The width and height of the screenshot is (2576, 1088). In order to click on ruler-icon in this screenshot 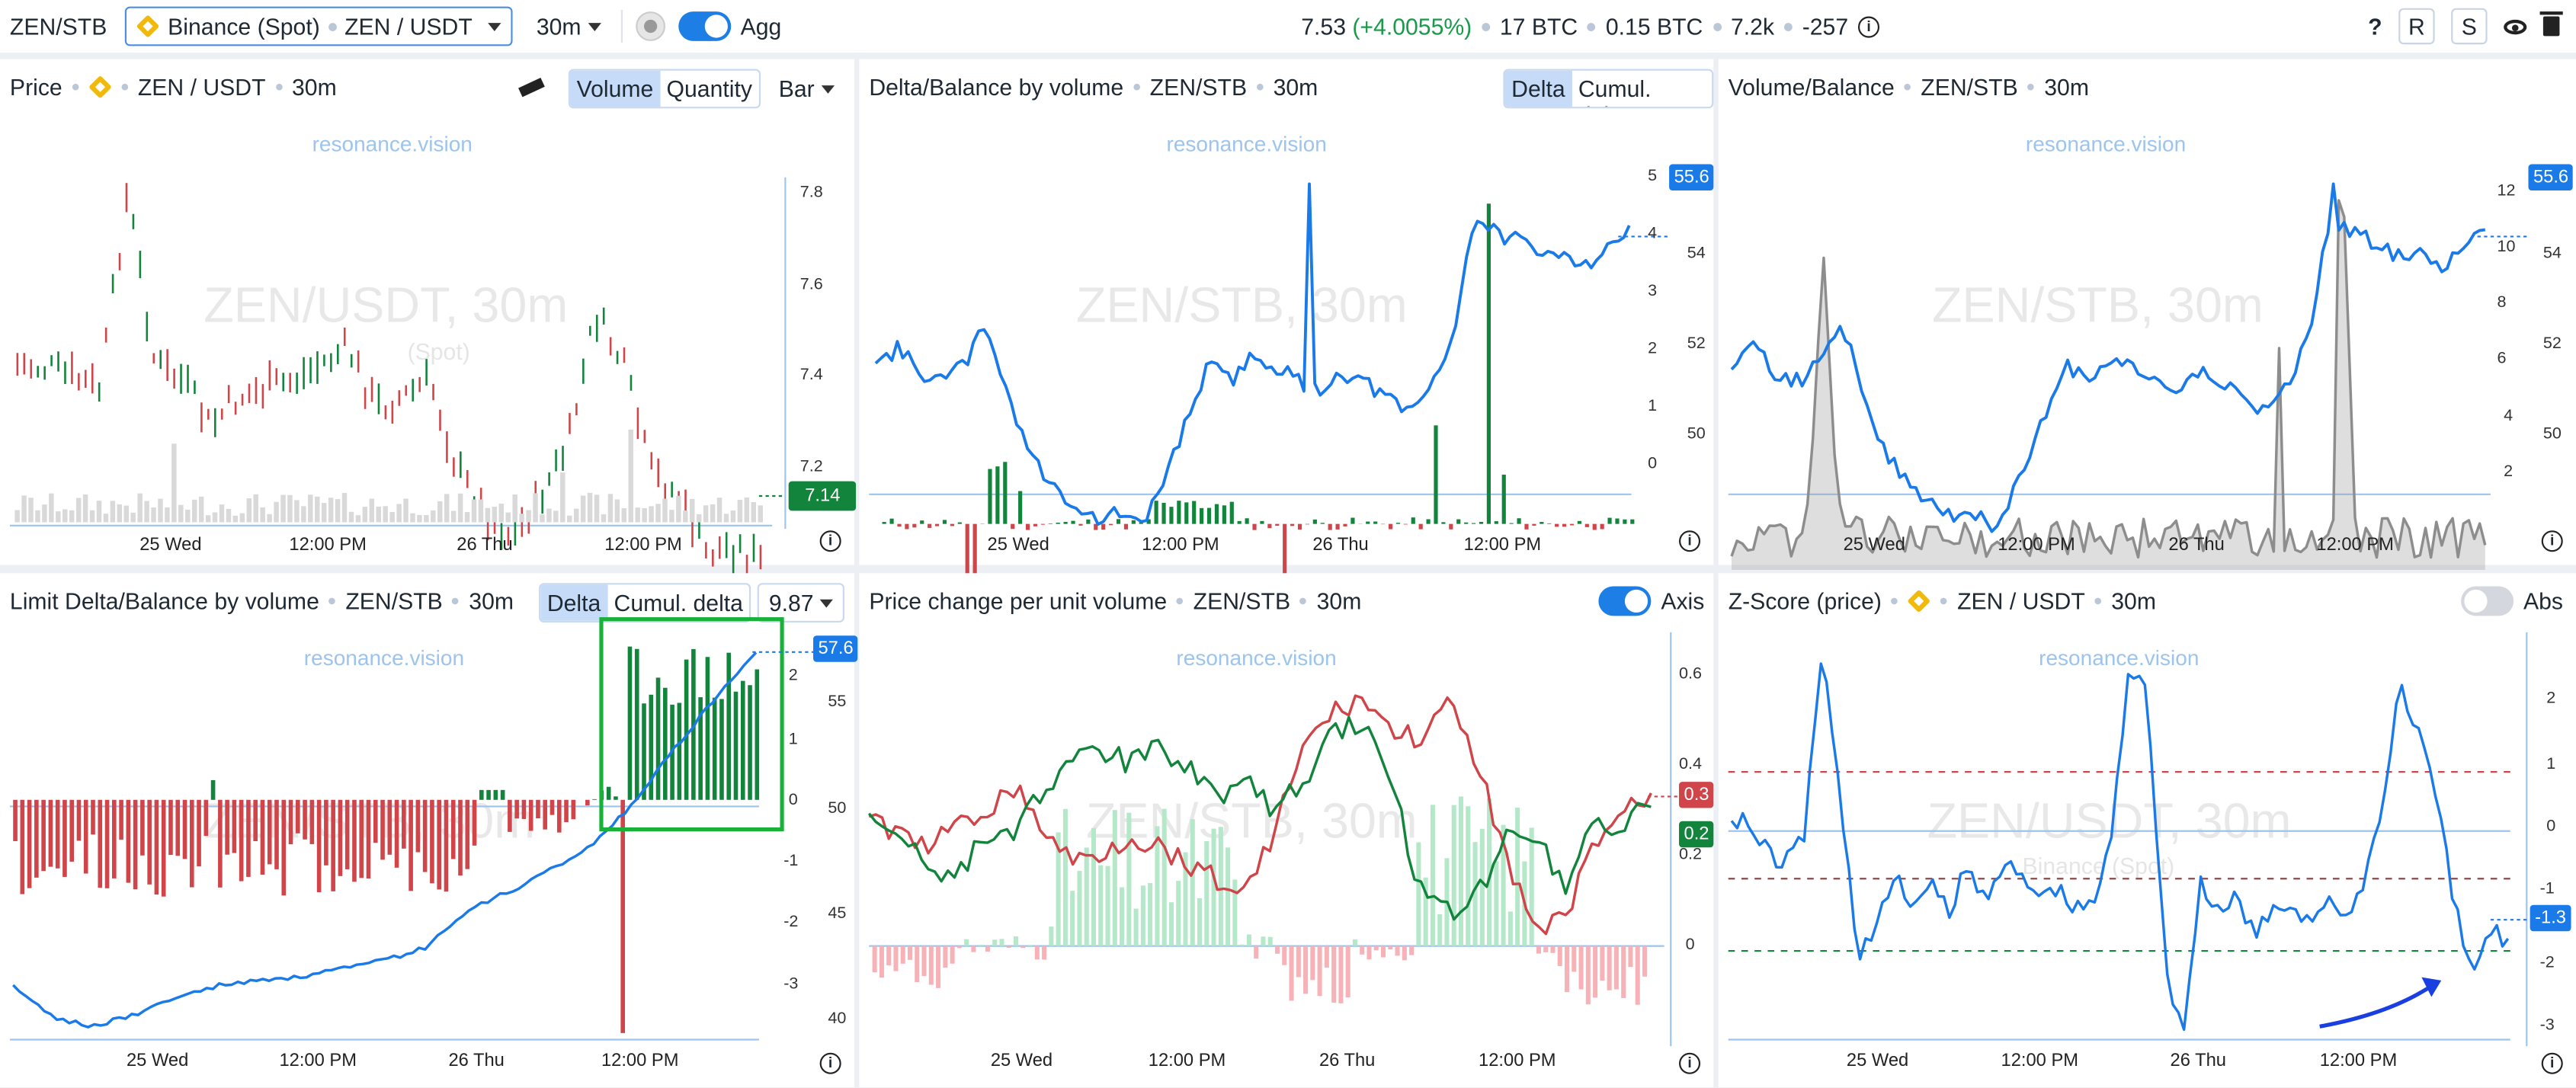, I will do `click(531, 88)`.